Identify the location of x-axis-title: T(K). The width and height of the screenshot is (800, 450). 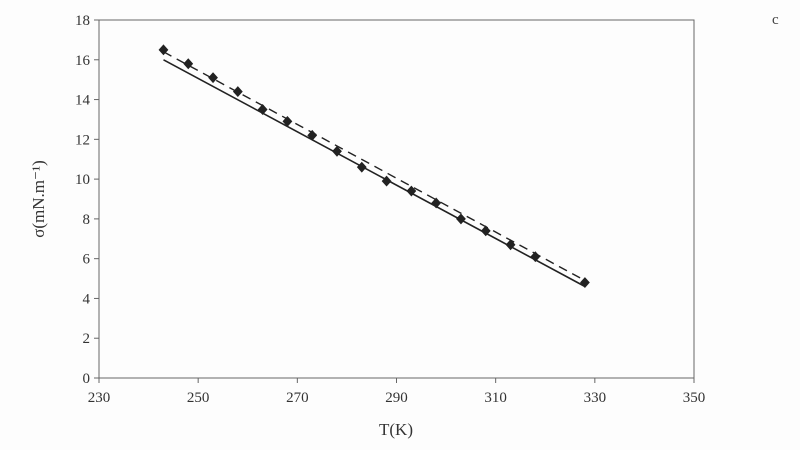
(396, 429).